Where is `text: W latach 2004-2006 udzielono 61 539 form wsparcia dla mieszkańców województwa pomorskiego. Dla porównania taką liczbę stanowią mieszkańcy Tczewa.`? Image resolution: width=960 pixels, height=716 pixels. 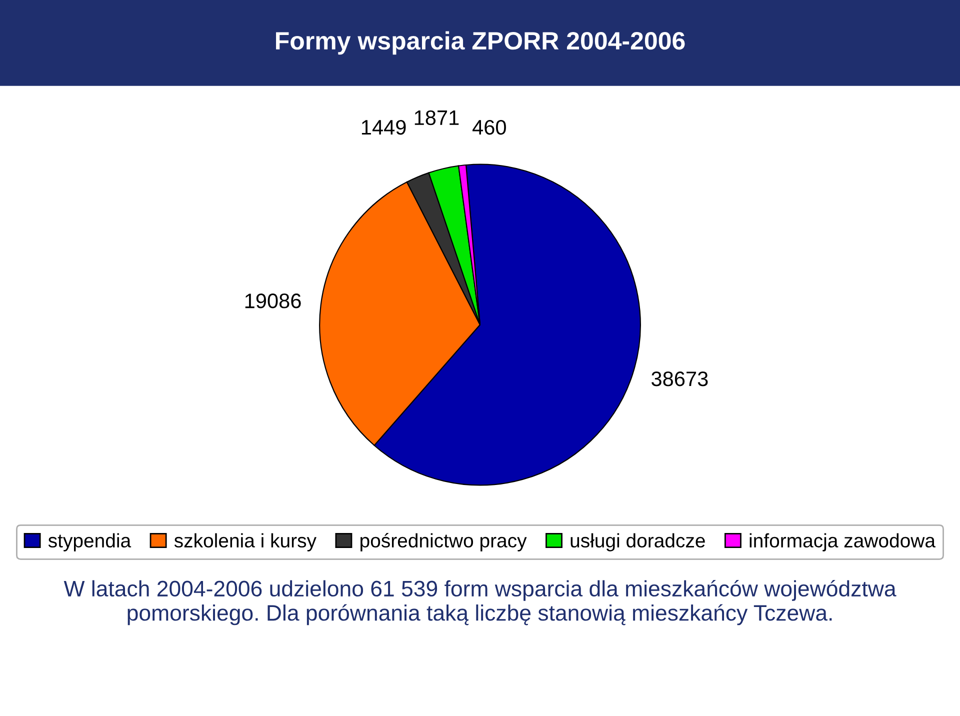 text: W latach 2004-2006 udzielono 61 539 form wsparcia dla mieszkańców województwa pomorskiego. Dla porównania taką liczbę stanowią mieszkańcy Tczewa. is located at coordinates (480, 603).